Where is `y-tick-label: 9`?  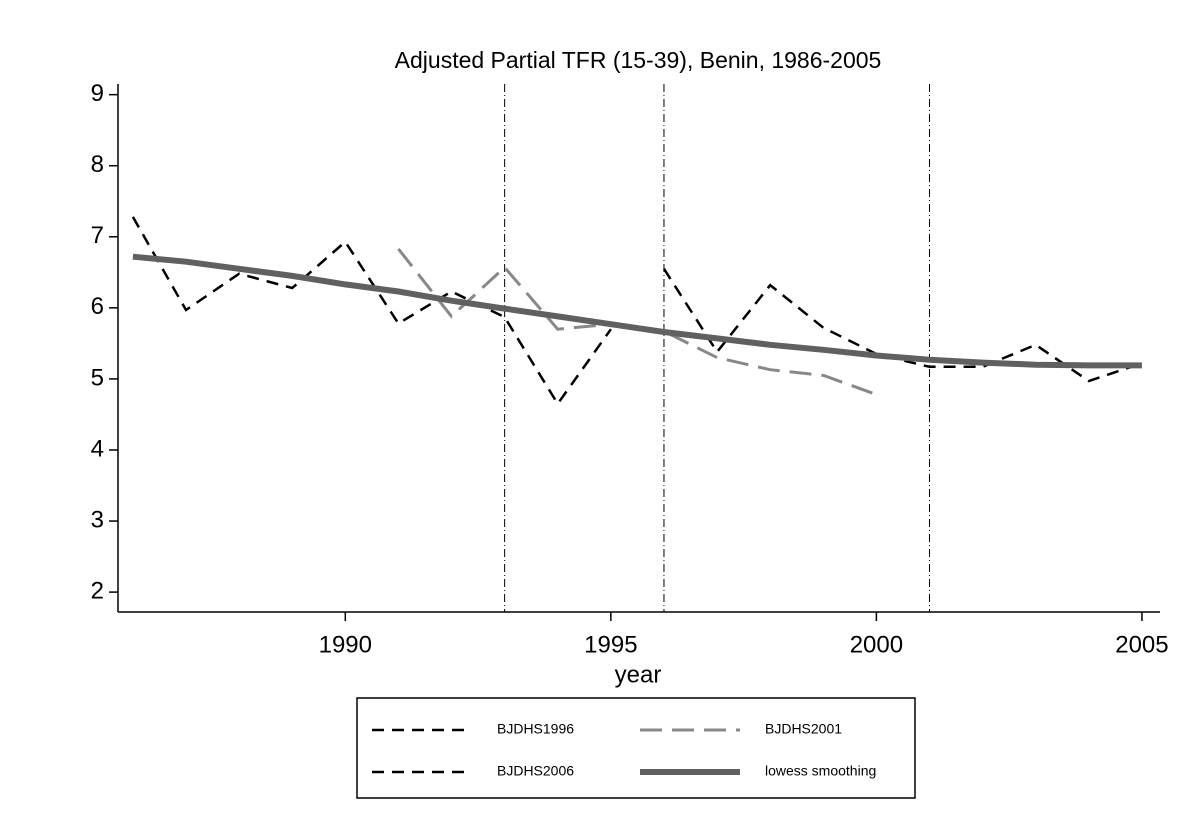 y-tick-label: 9 is located at coordinates (97, 93).